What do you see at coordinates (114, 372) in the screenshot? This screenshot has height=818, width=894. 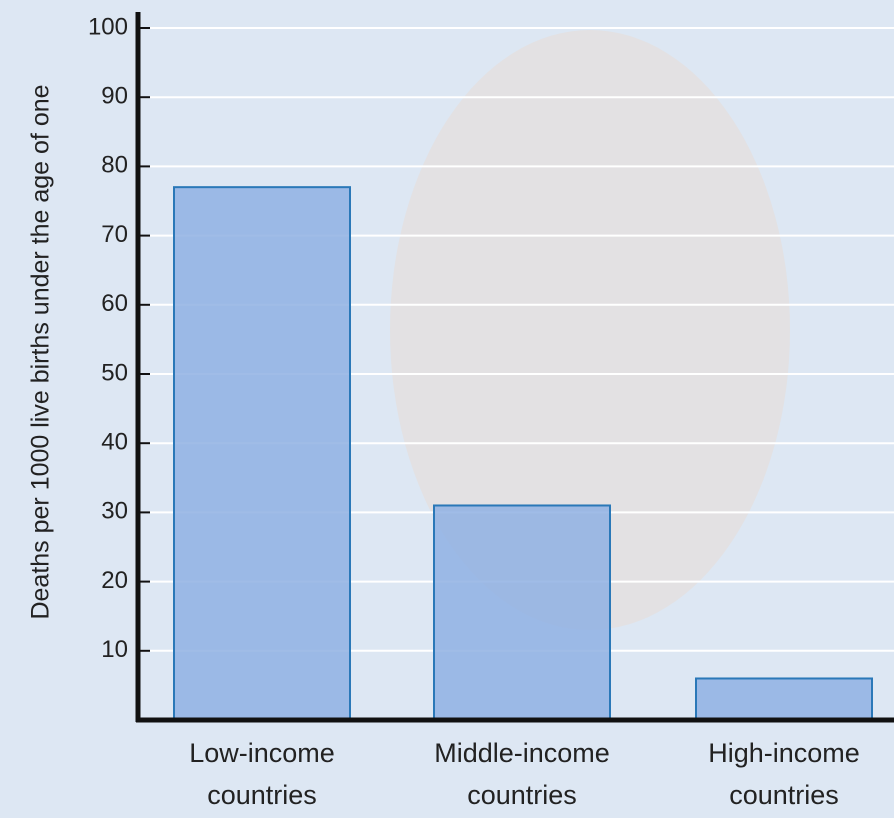 I see `y-tick-label: 50` at bounding box center [114, 372].